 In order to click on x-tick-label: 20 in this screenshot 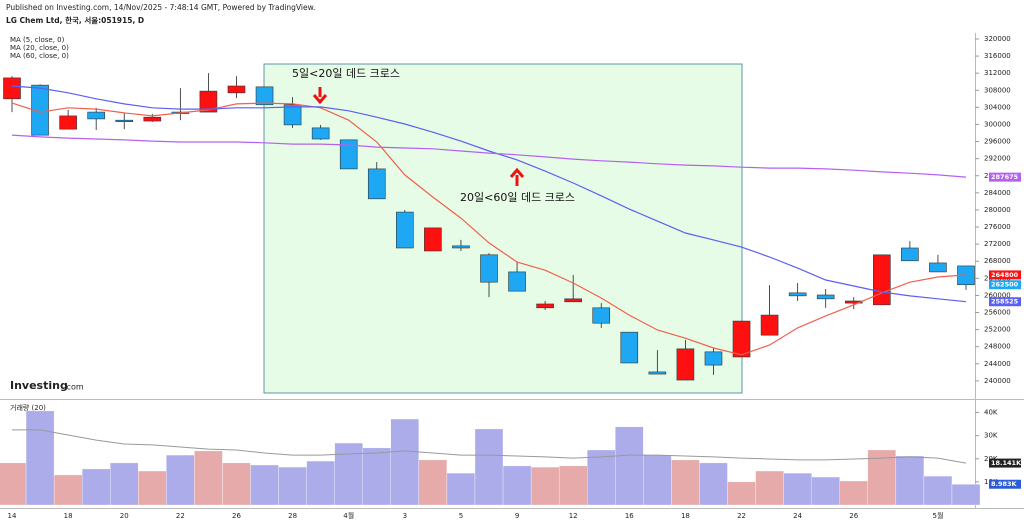, I will do `click(124, 516)`.